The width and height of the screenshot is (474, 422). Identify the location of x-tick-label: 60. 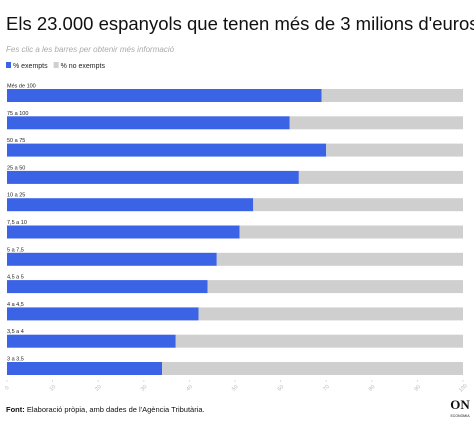
(281, 388).